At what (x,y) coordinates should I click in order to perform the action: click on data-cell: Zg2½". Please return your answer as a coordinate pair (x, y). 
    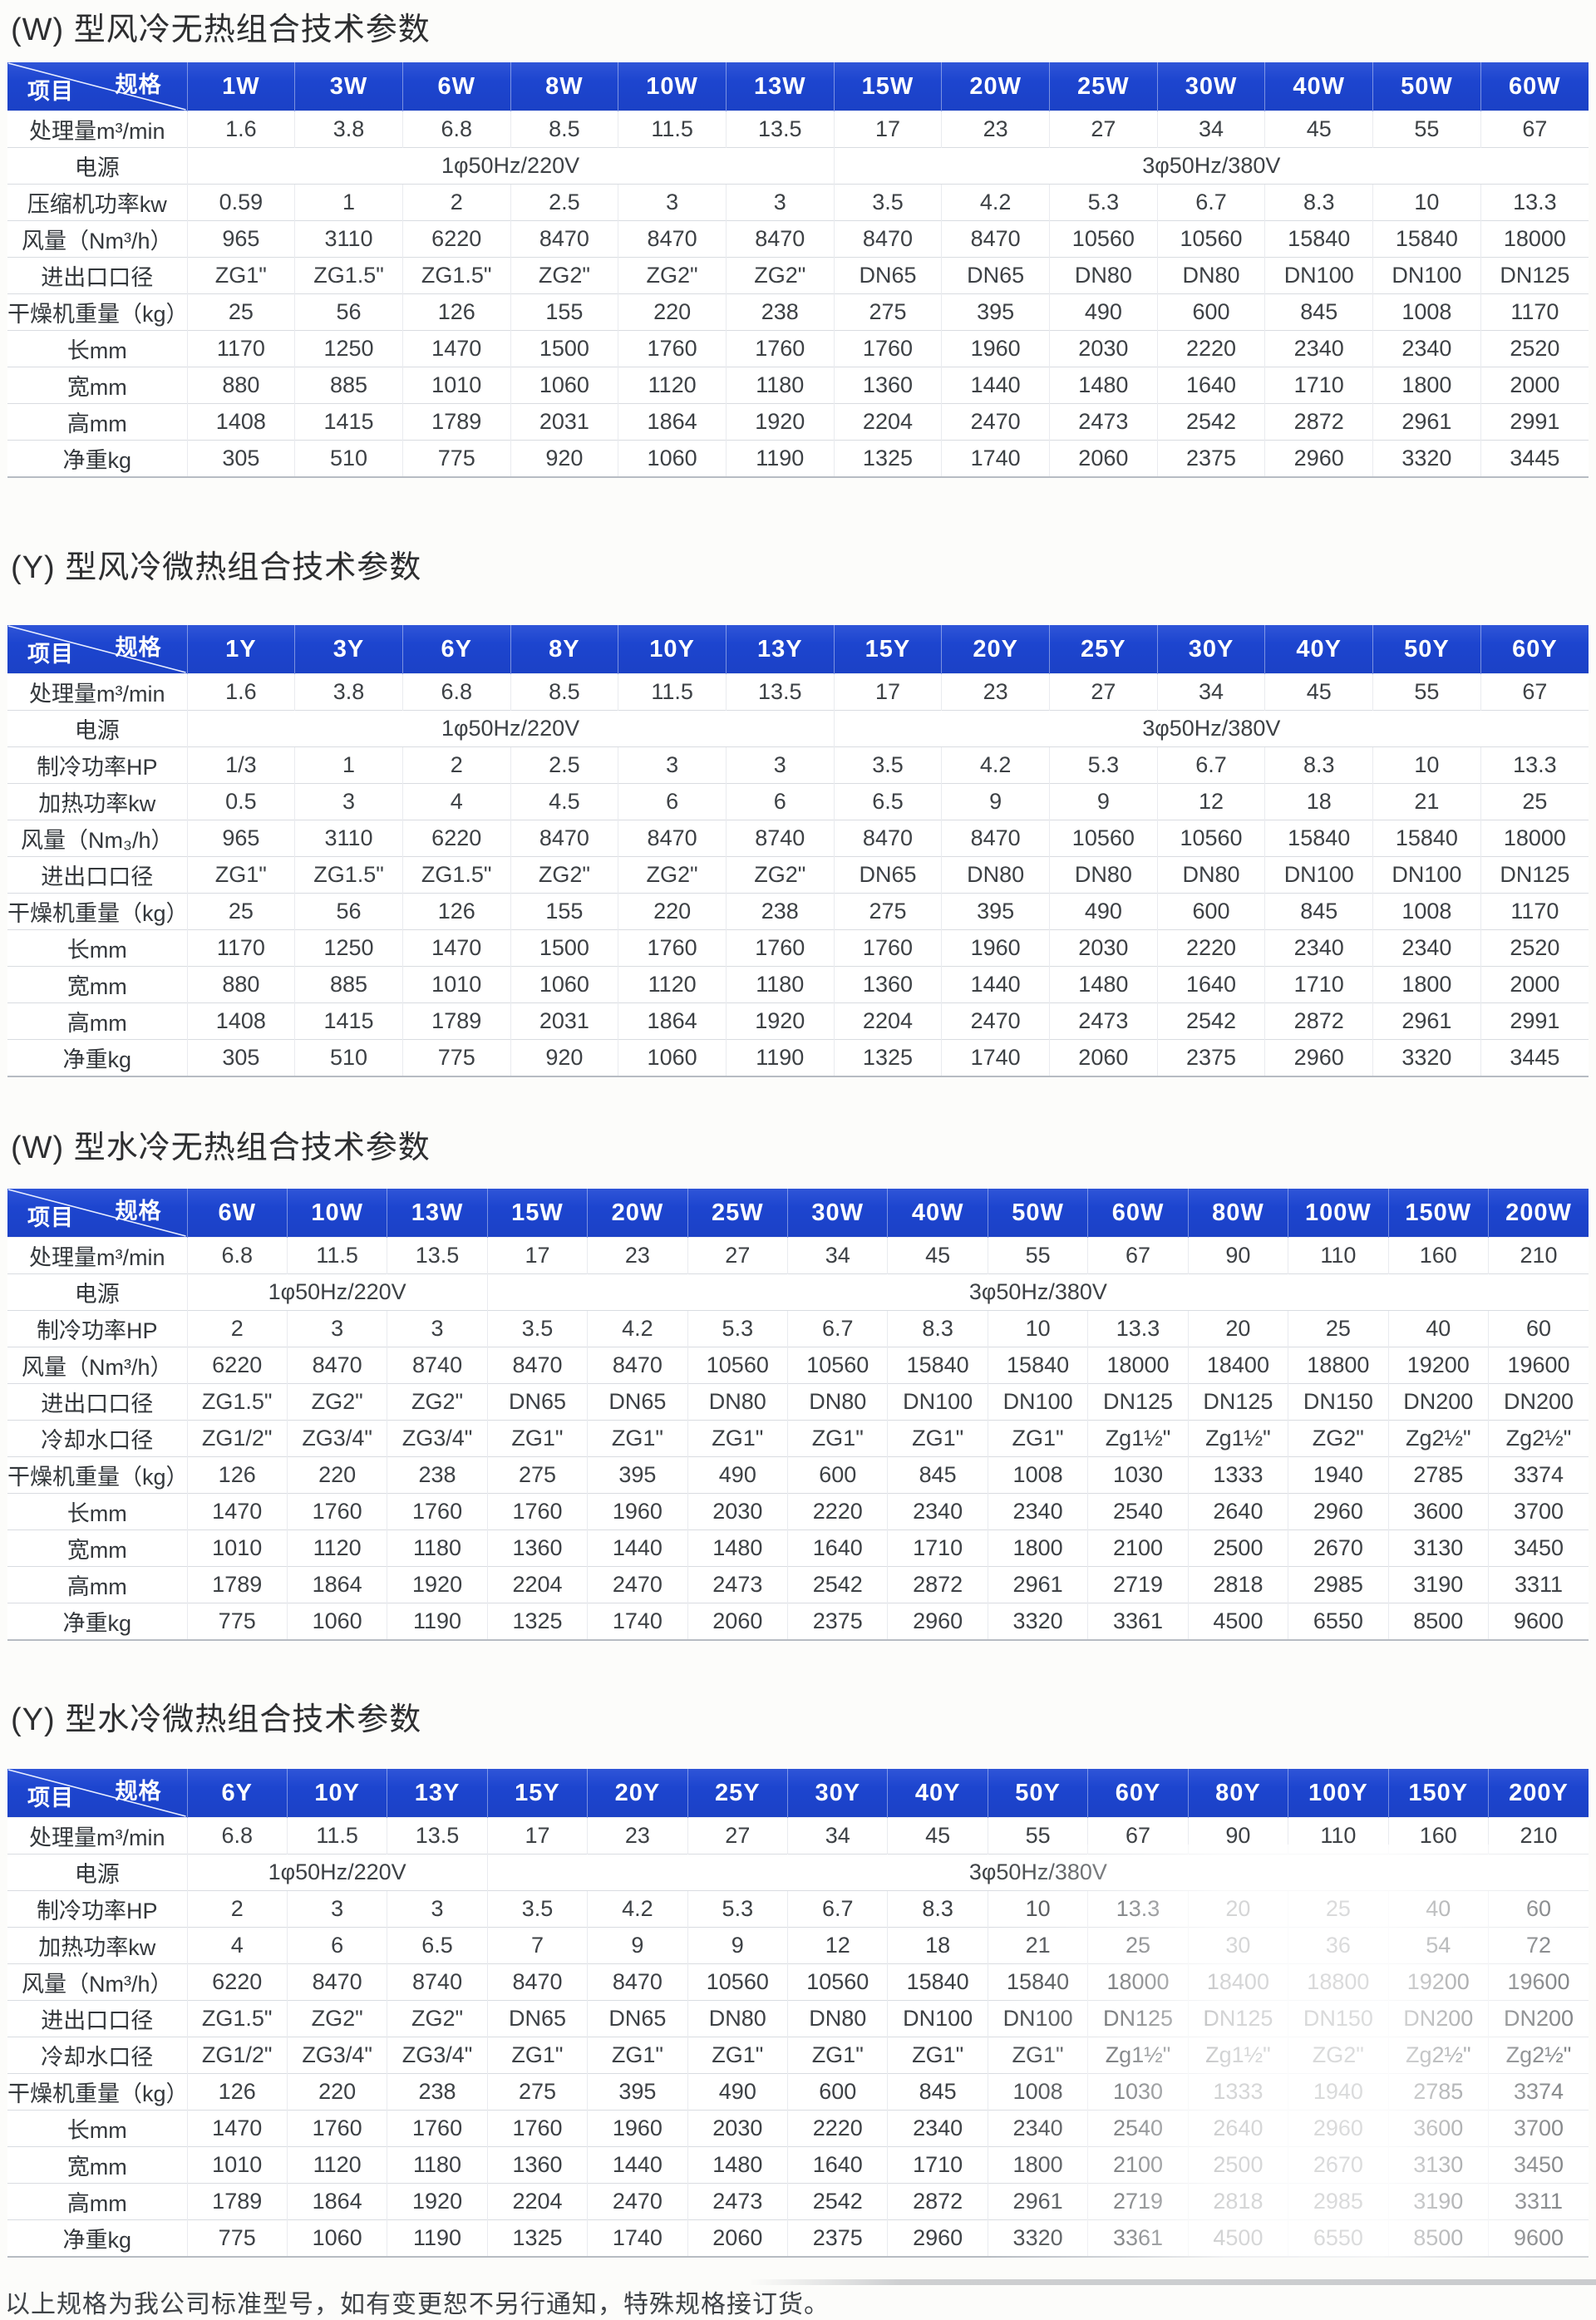
    Looking at the image, I should click on (1538, 1438).